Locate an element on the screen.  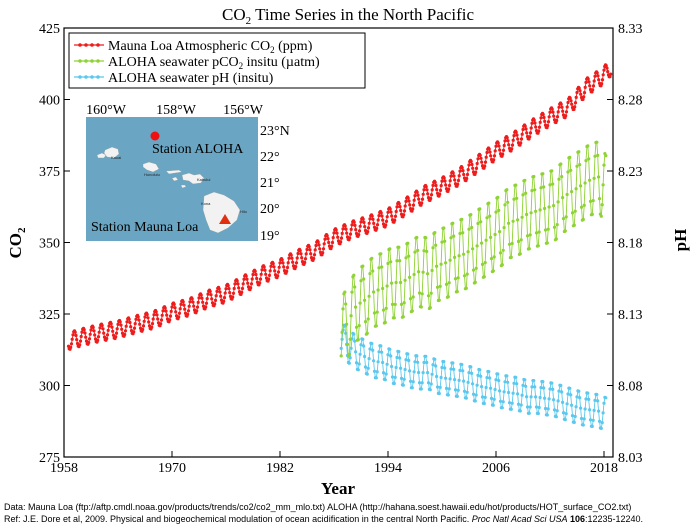
footer-ref-journal: Proc Natl Acad Sci USA is located at coordinates (519, 519).